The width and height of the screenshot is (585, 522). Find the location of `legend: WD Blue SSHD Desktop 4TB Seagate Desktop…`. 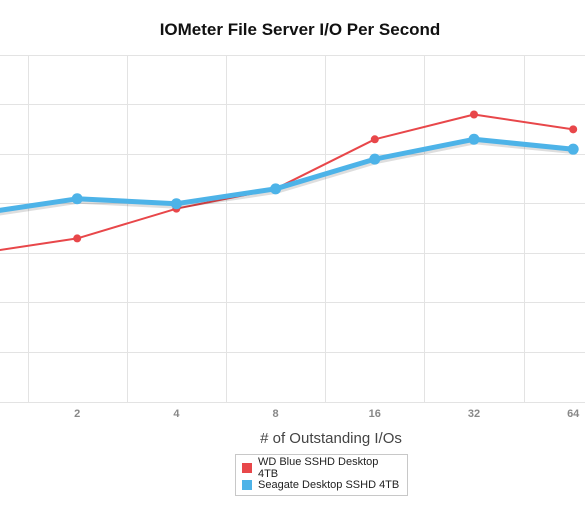

legend: WD Blue SSHD Desktop 4TB Seagate Desktop… is located at coordinates (321, 475).